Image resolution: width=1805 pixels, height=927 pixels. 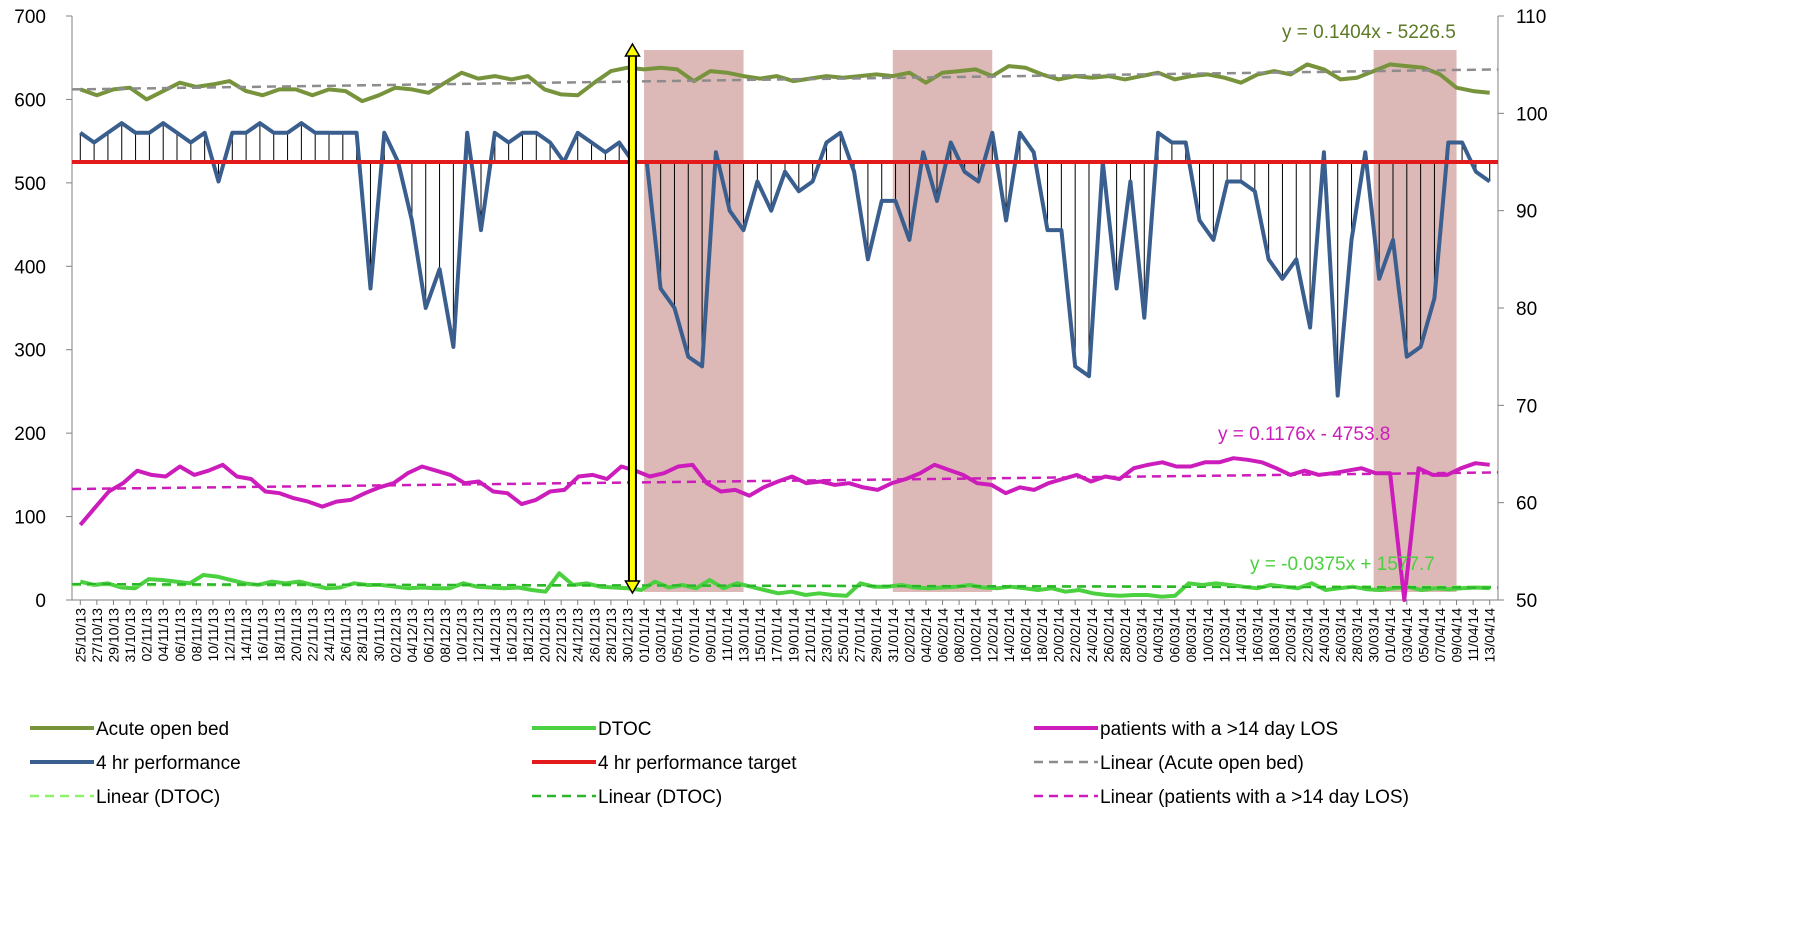 I want to click on x-tick-label: 14/11/13, so click(x=246, y=635).